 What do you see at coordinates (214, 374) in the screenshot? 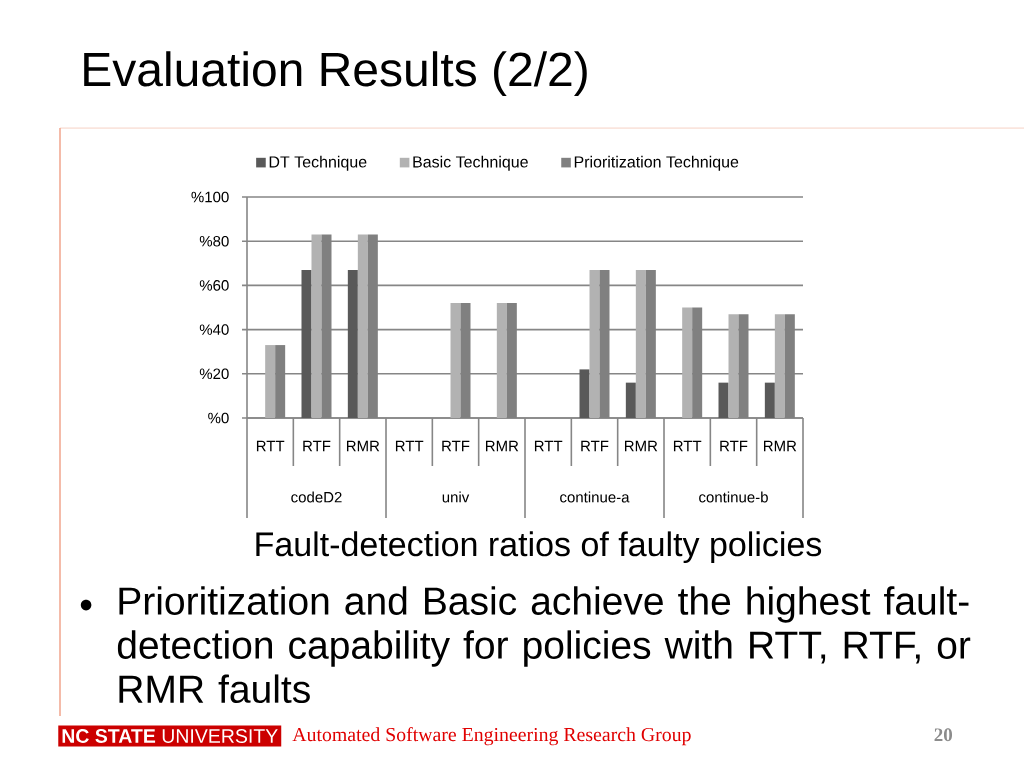
I see `y-tick-label: %20` at bounding box center [214, 374].